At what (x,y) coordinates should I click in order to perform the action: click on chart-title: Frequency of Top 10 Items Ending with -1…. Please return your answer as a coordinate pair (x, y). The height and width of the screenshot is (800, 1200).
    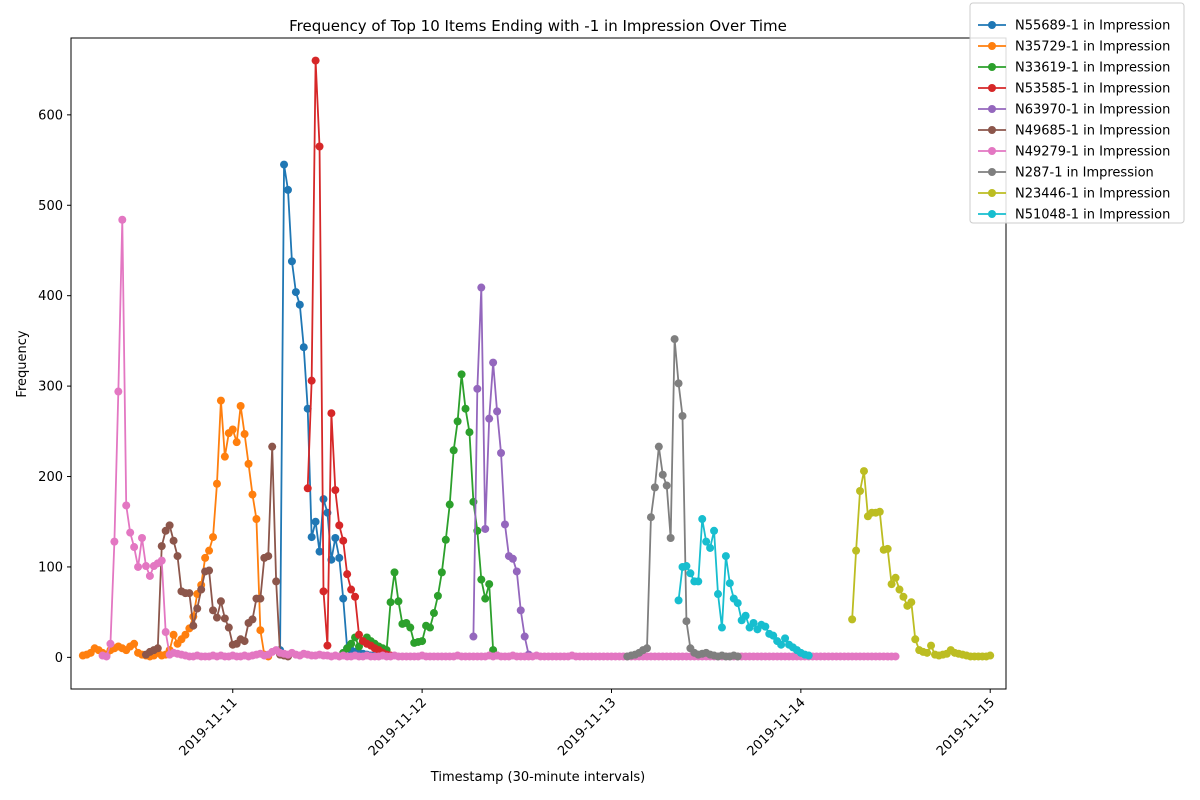
    Looking at the image, I should click on (538, 26).